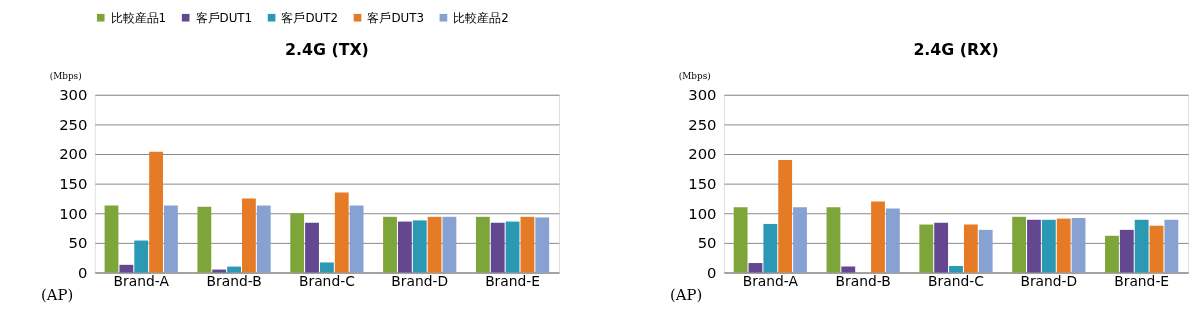  Describe the element at coordinates (310, 17) in the screenshot. I see `legend-label: 客戶DUT2` at that location.